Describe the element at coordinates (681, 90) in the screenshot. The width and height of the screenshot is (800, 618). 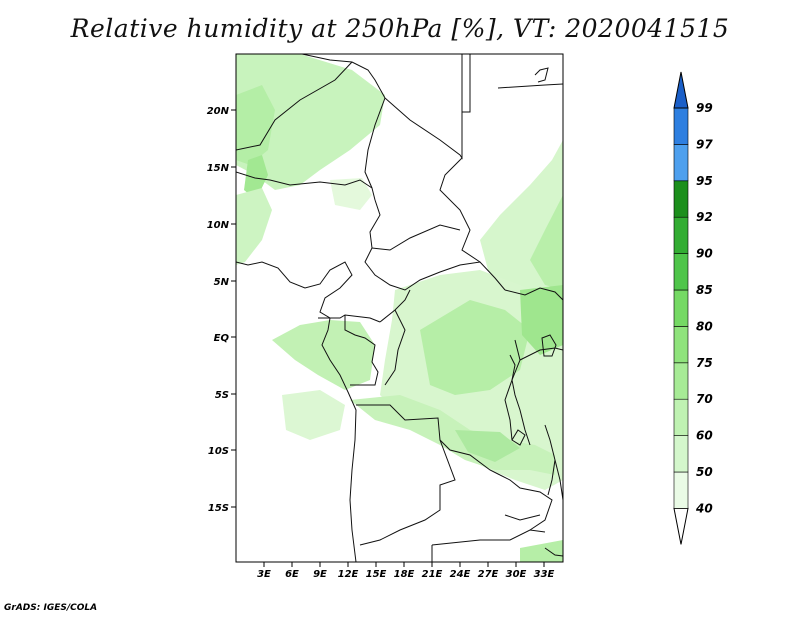
I see `colorbar-upper-arrow` at that location.